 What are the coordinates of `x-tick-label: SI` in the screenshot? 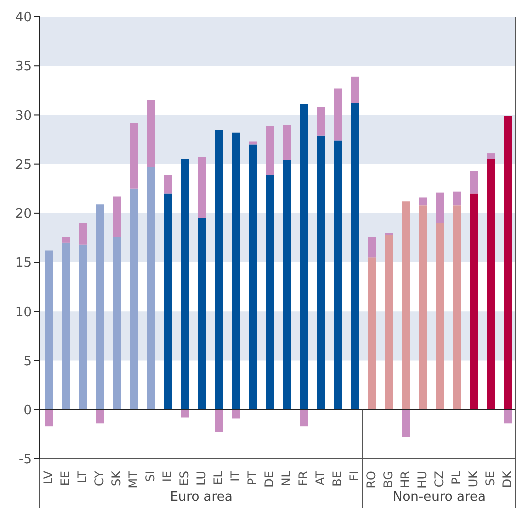 It's located at (151, 476).